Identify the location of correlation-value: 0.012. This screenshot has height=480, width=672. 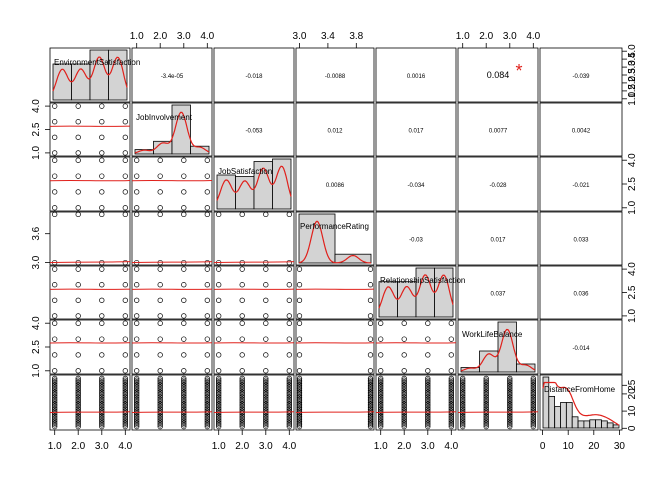
(335, 132).